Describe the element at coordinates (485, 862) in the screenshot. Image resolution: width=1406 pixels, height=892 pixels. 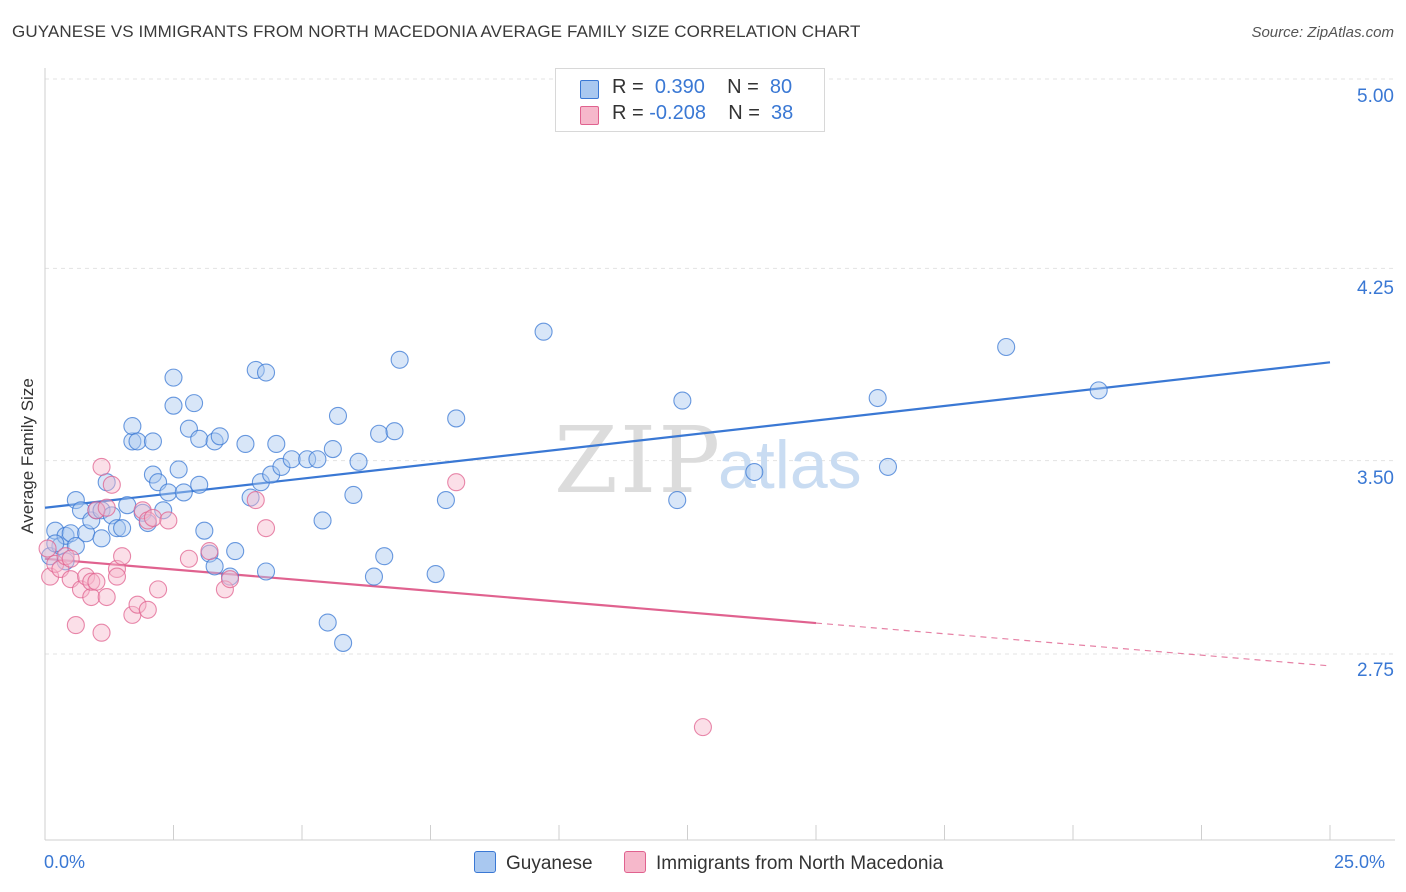
I see `bottom-legend-swatch-blue` at that location.